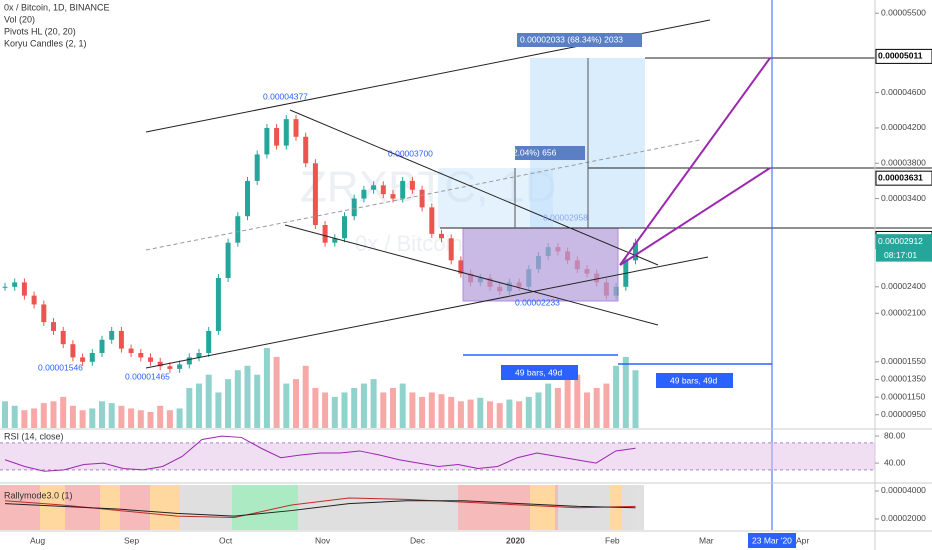 This screenshot has height=550, width=932. I want to click on symbol-title: 0x / Bitcoin, 1D, BINANCE, so click(57, 7).